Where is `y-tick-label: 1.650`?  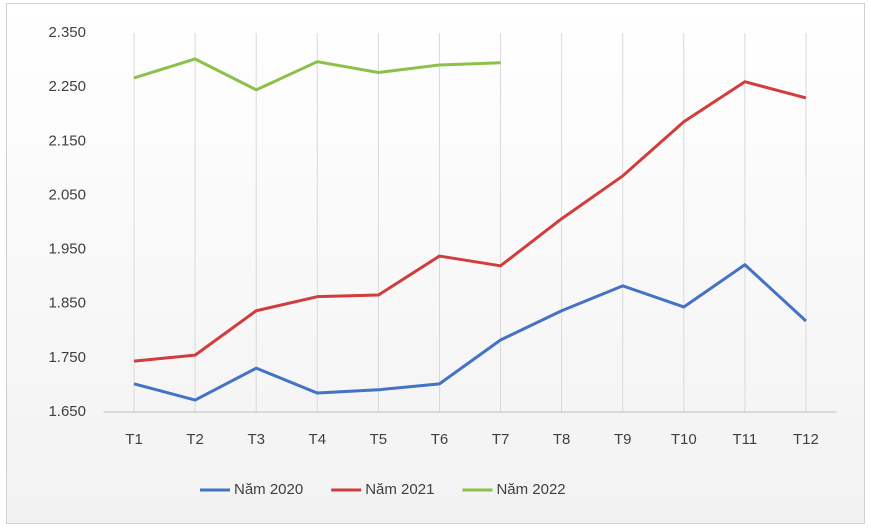 y-tick-label: 1.650 is located at coordinates (67, 411).